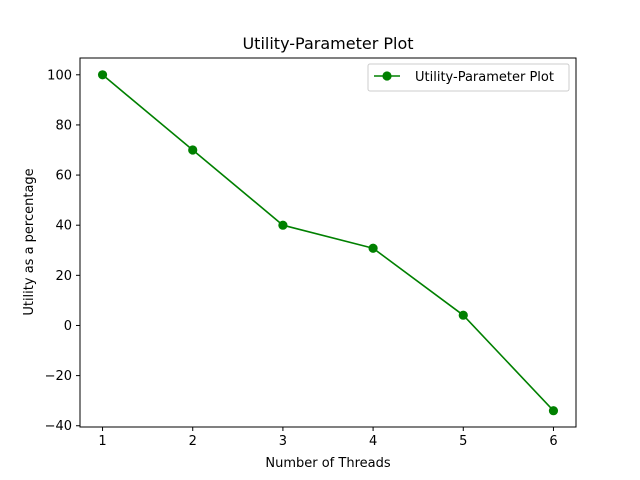 This screenshot has width=640, height=480. Describe the element at coordinates (373, 441) in the screenshot. I see `x-tick-label: 4` at that location.